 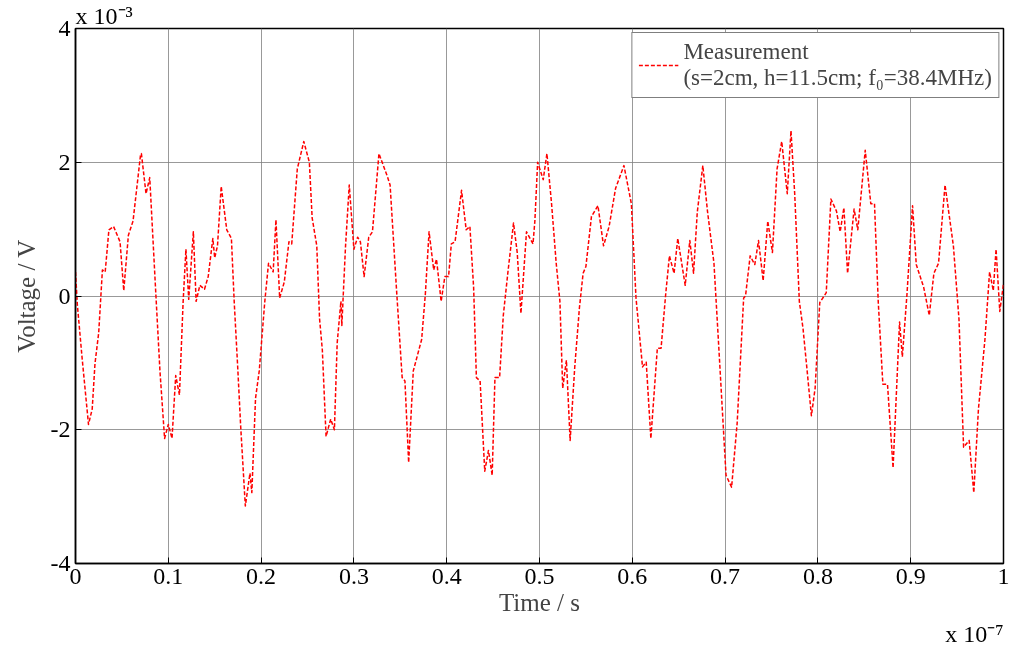 I want to click on y-tick-label: -2, so click(x=60, y=429).